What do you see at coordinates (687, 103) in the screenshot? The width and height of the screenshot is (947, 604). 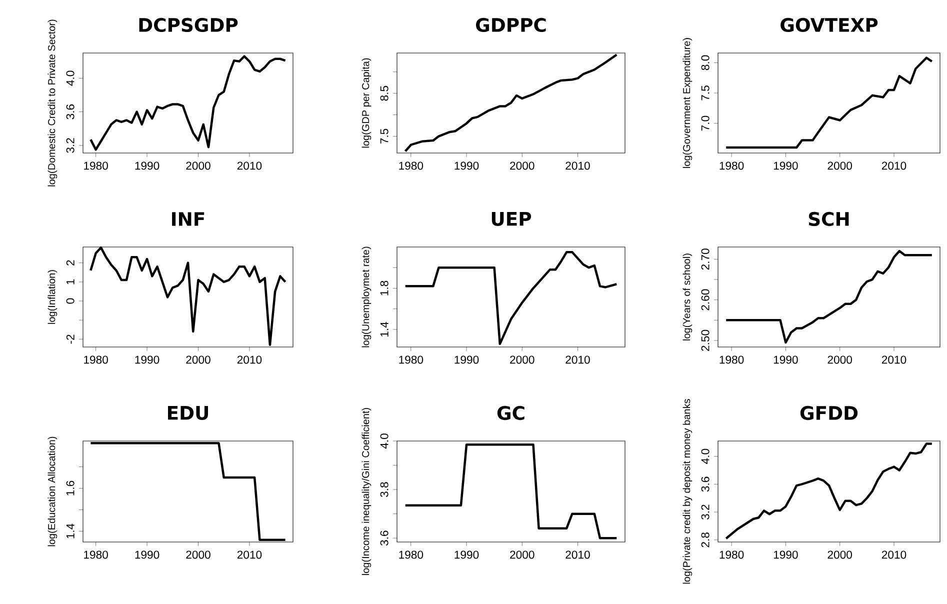 I see `y-axis-title: log(Government Expenditure)` at bounding box center [687, 103].